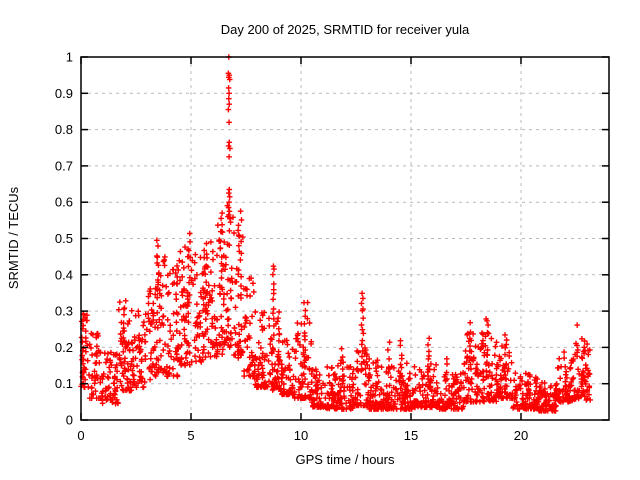 Image resolution: width=640 pixels, height=480 pixels. I want to click on y-tick-label: 0.5, so click(64, 238).